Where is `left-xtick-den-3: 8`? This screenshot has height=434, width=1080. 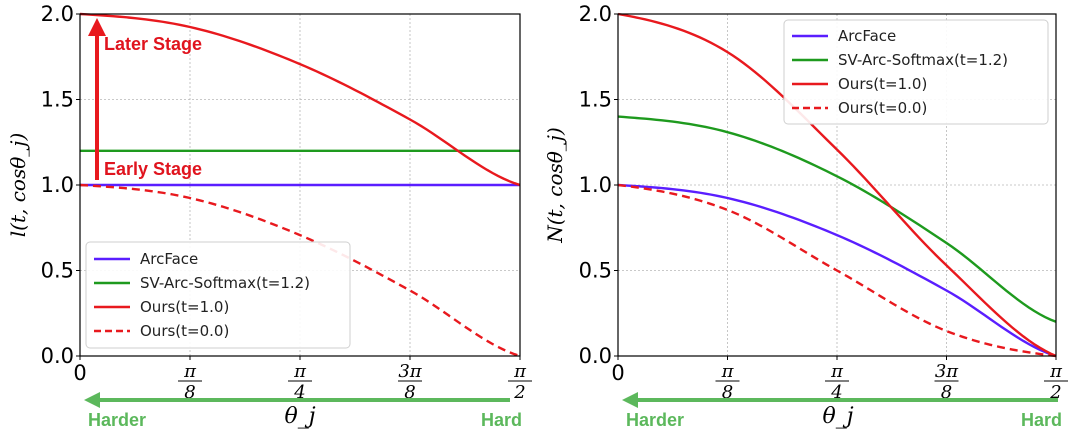
left-xtick-den-3: 8 is located at coordinates (409, 392).